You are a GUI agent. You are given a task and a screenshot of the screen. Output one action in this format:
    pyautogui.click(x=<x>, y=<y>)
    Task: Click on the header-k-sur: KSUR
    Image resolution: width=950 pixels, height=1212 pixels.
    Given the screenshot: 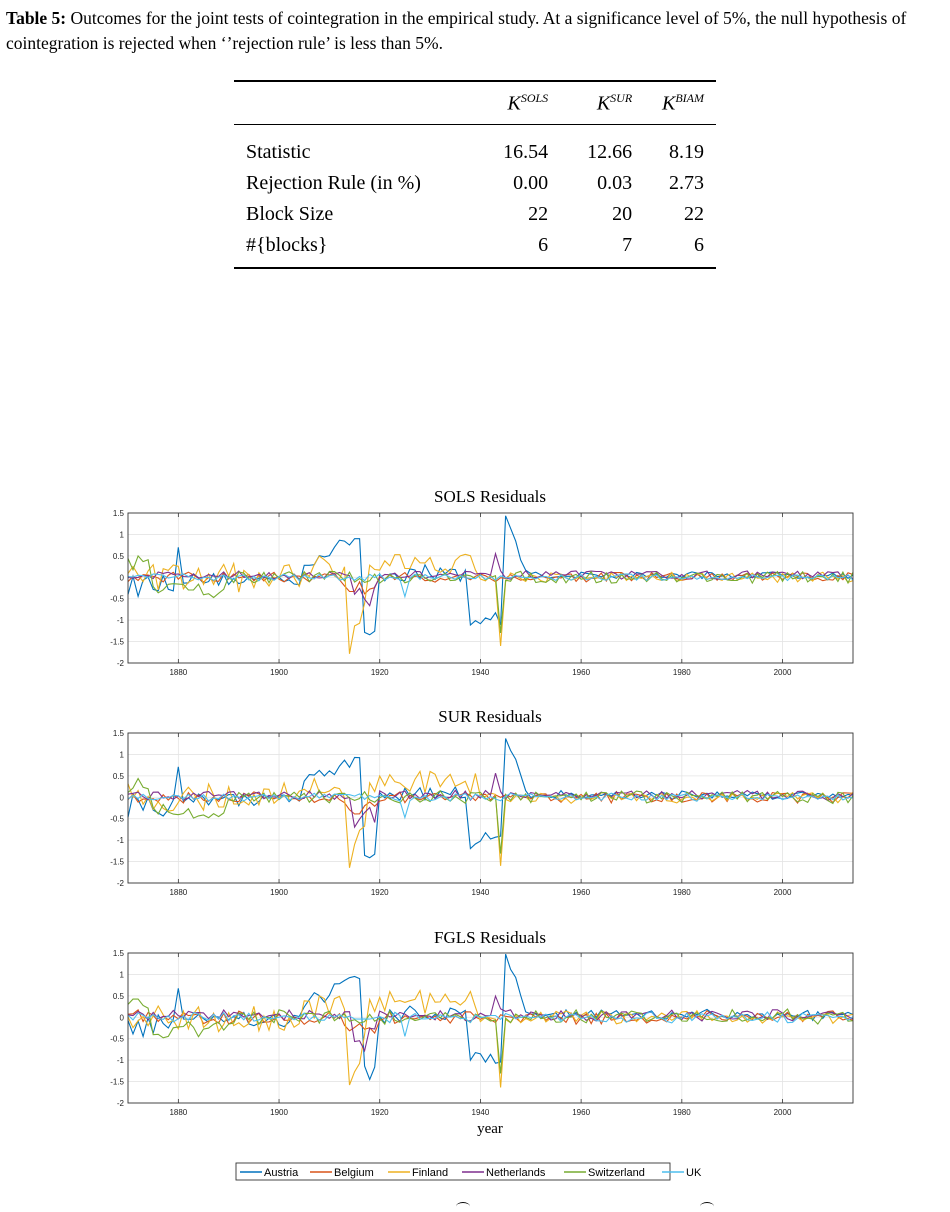 What is the action you would take?
    pyautogui.click(x=614, y=102)
    